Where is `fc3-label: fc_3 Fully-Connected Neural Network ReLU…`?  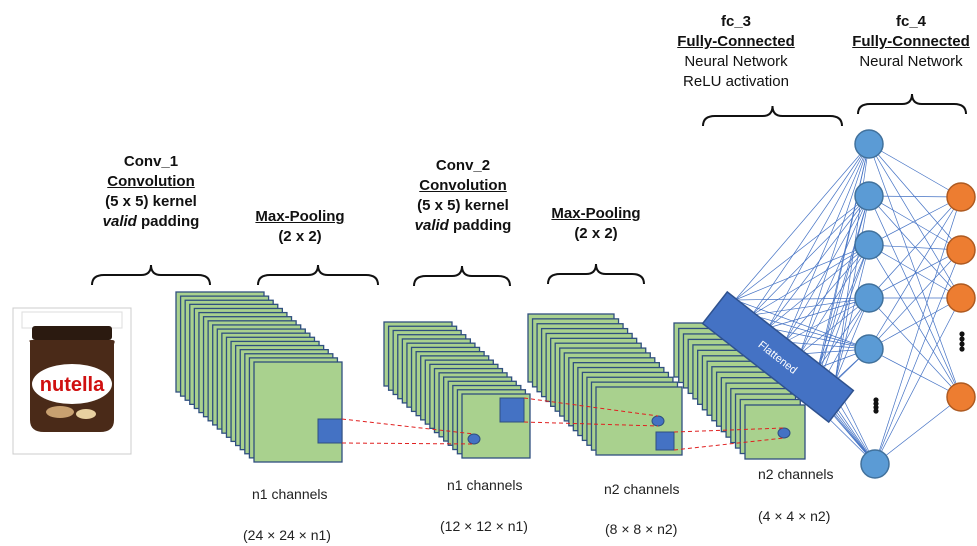 fc3-label: fc_3 Fully-Connected Neural Network ReLU… is located at coordinates (736, 52).